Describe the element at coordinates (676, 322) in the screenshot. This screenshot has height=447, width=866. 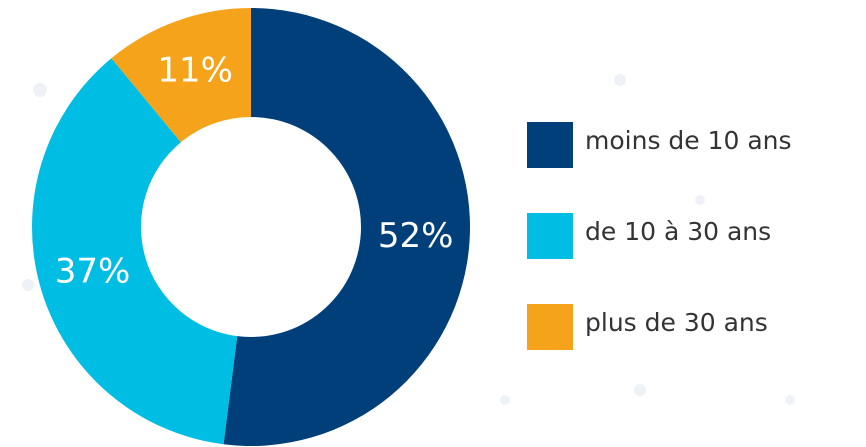
I see `legend-label: plus de 30 ans` at that location.